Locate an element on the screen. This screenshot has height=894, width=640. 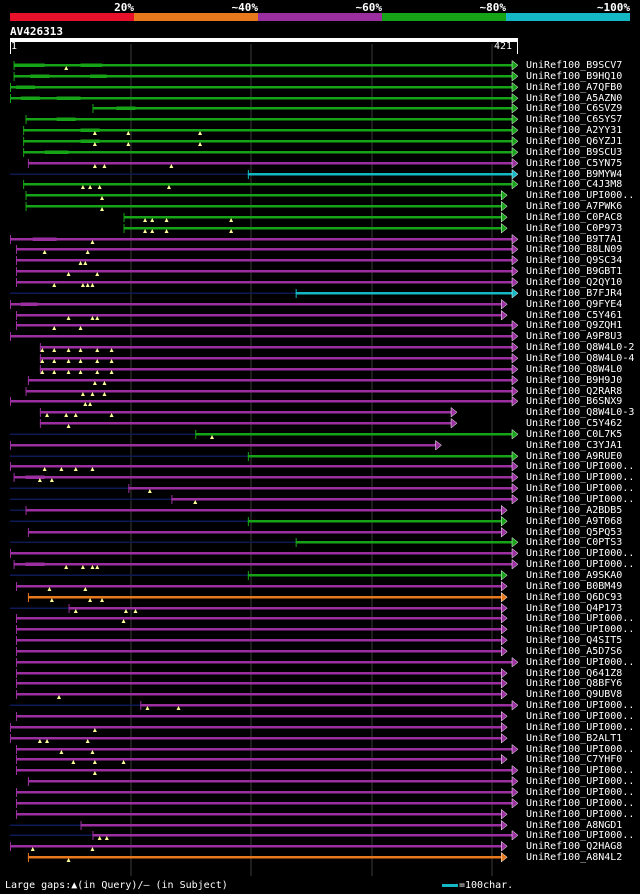
hit-row: UniRef100_A5D7S6 is located at coordinates (320, 651).